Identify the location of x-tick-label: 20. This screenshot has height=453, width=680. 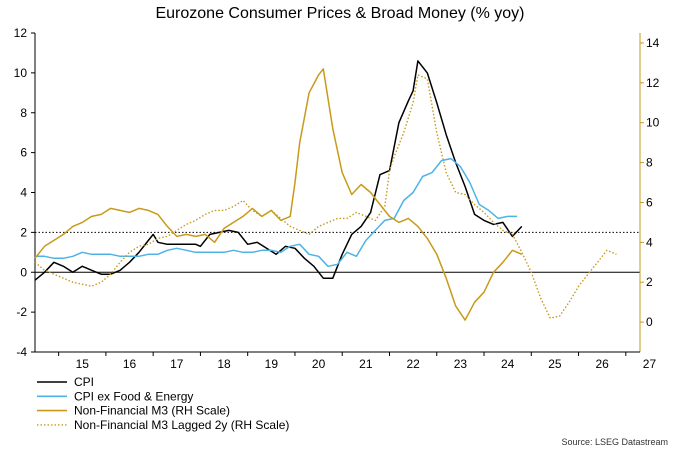
(319, 364).